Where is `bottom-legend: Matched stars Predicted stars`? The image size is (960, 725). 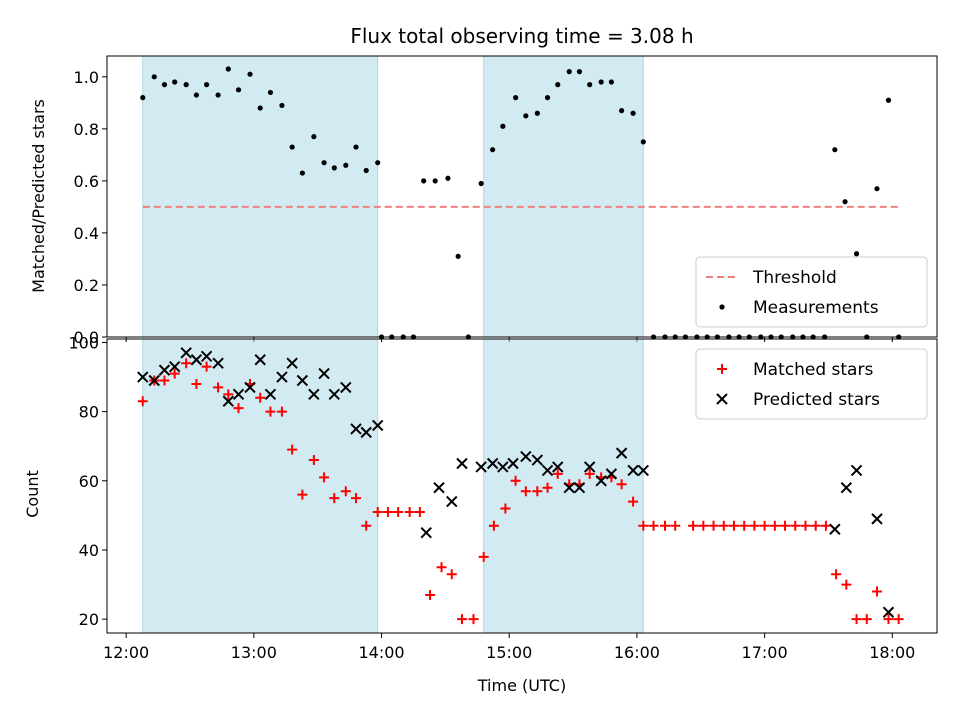
bottom-legend: Matched stars Predicted stars is located at coordinates (811, 384).